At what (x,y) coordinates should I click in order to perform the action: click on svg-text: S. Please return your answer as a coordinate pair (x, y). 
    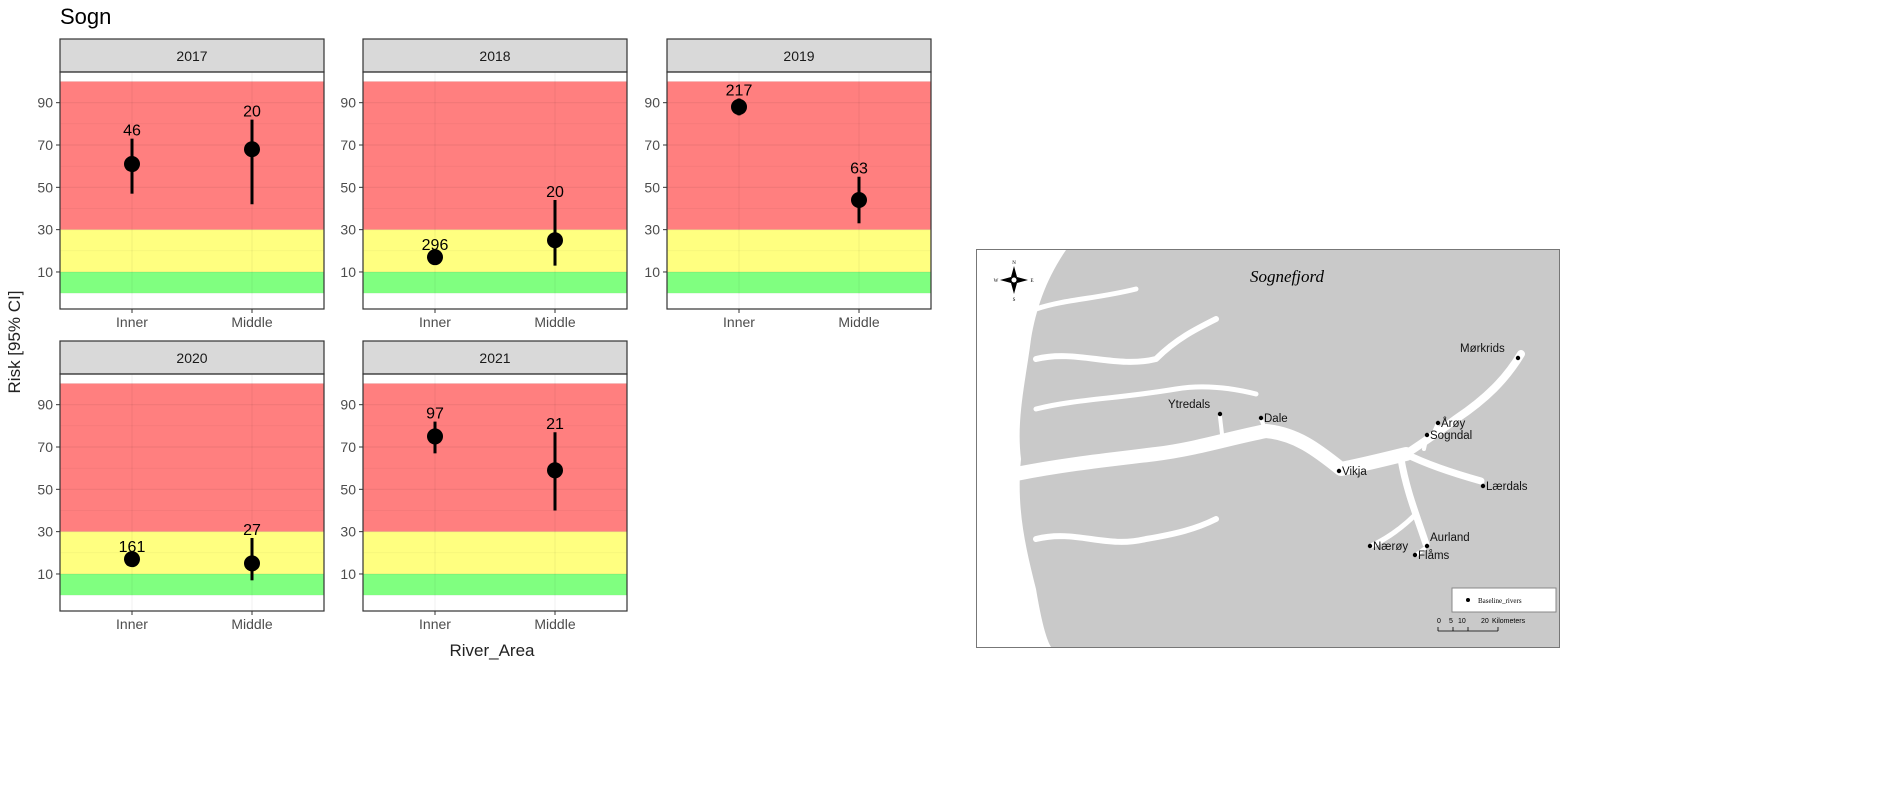
    Looking at the image, I should click on (1014, 300).